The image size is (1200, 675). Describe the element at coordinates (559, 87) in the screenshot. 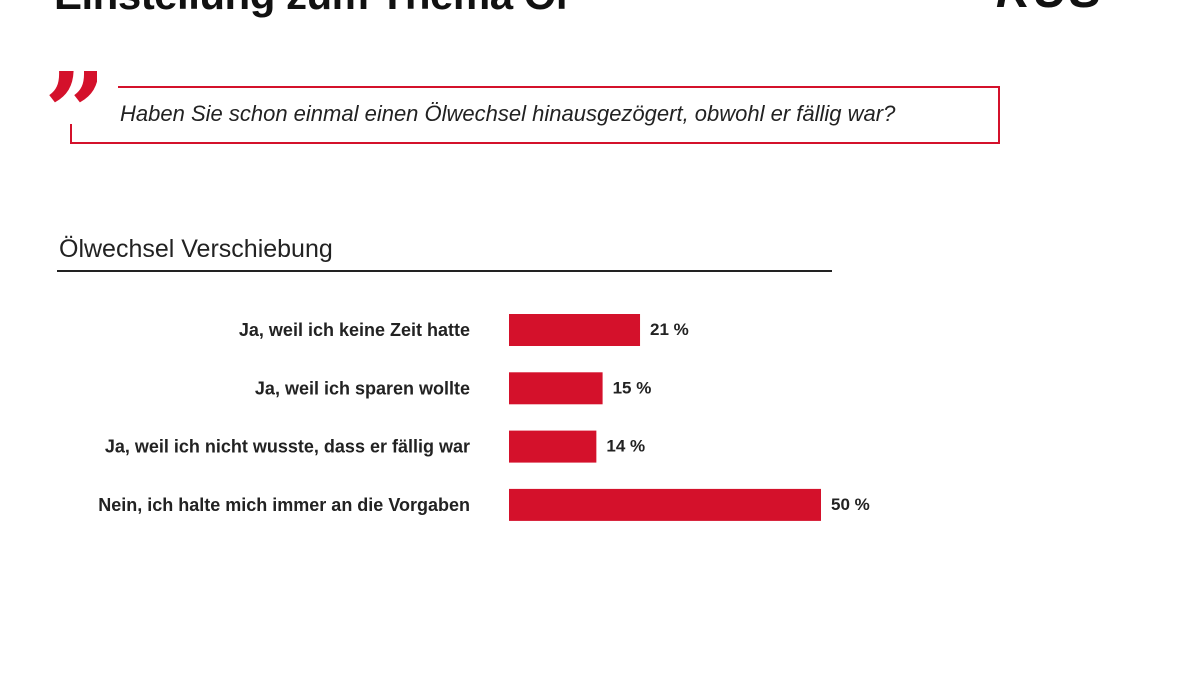

I see `question-frame-top-line` at that location.